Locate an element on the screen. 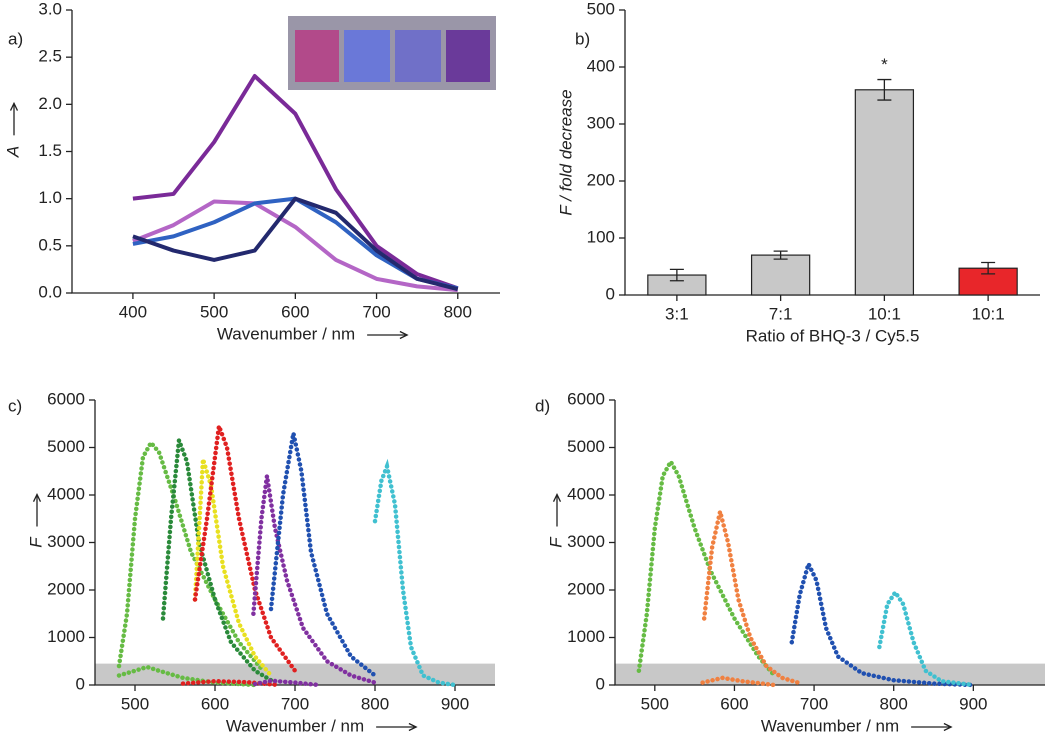 The height and width of the screenshot is (742, 1050). y-tick-label: 100 is located at coordinates (601, 236).